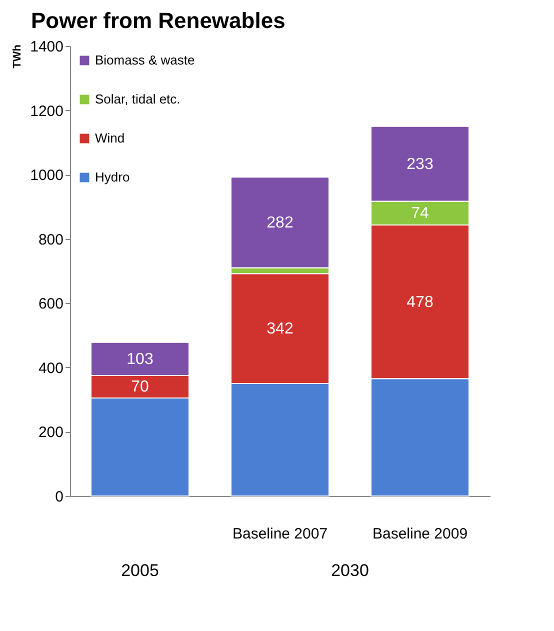 The width and height of the screenshot is (554, 631). Describe the element at coordinates (51, 304) in the screenshot. I see `y-tick-label: 600` at that location.